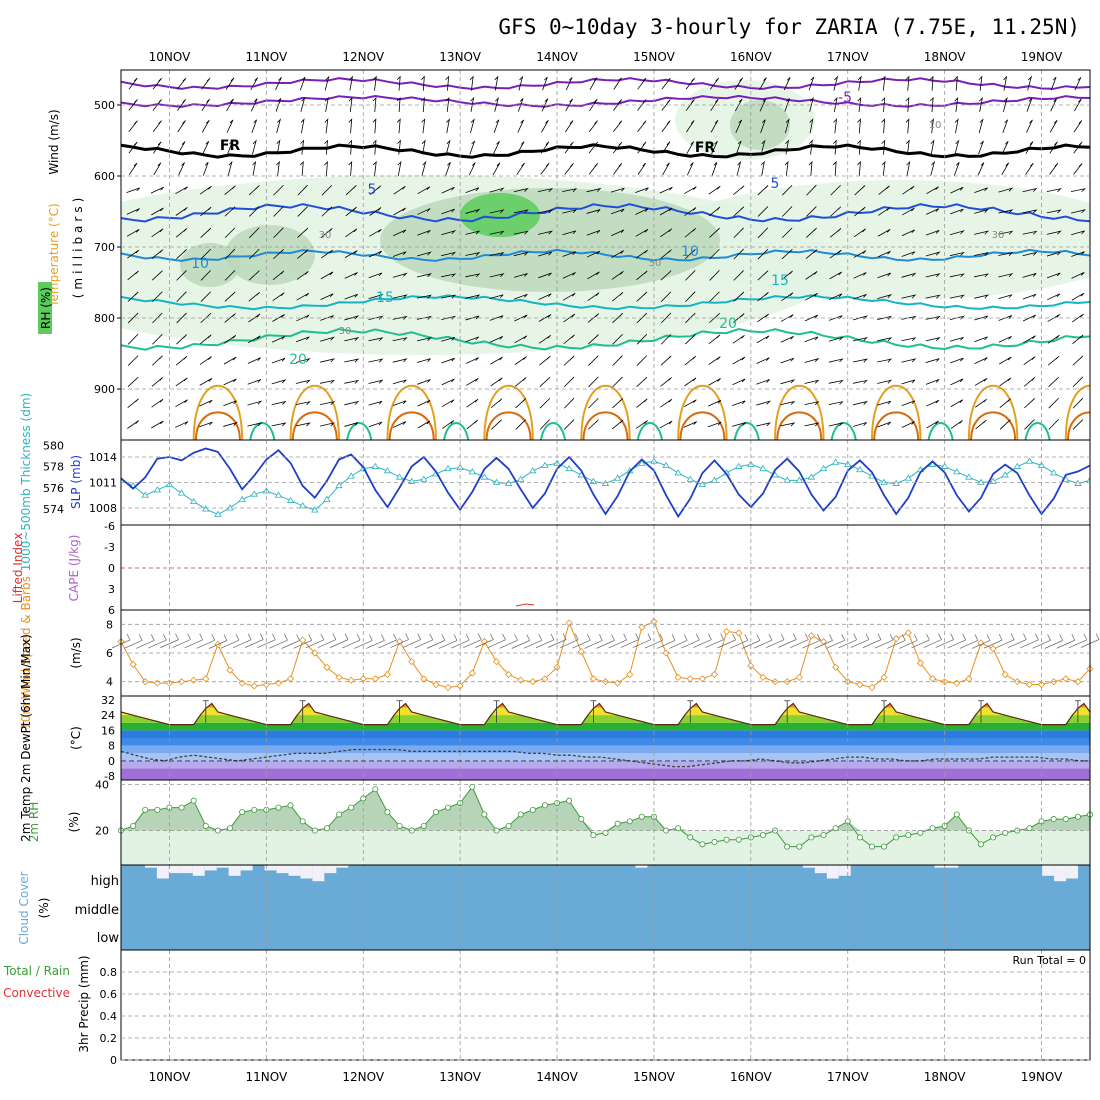 Image resolution: width=1100 pixels, height=1100 pixels. Describe the element at coordinates (554, 907) in the screenshot. I see `cloud-panel: Cloud Cover (%)` at that location.